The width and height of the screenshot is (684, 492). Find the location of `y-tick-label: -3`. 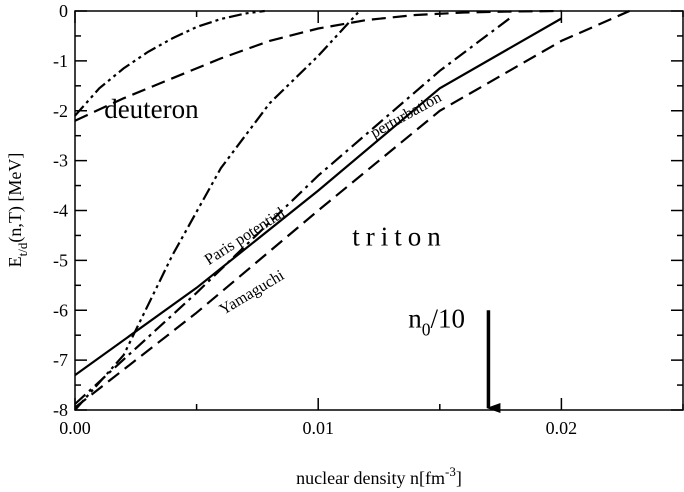

y-tick-label: -3 is located at coordinates (60, 161).